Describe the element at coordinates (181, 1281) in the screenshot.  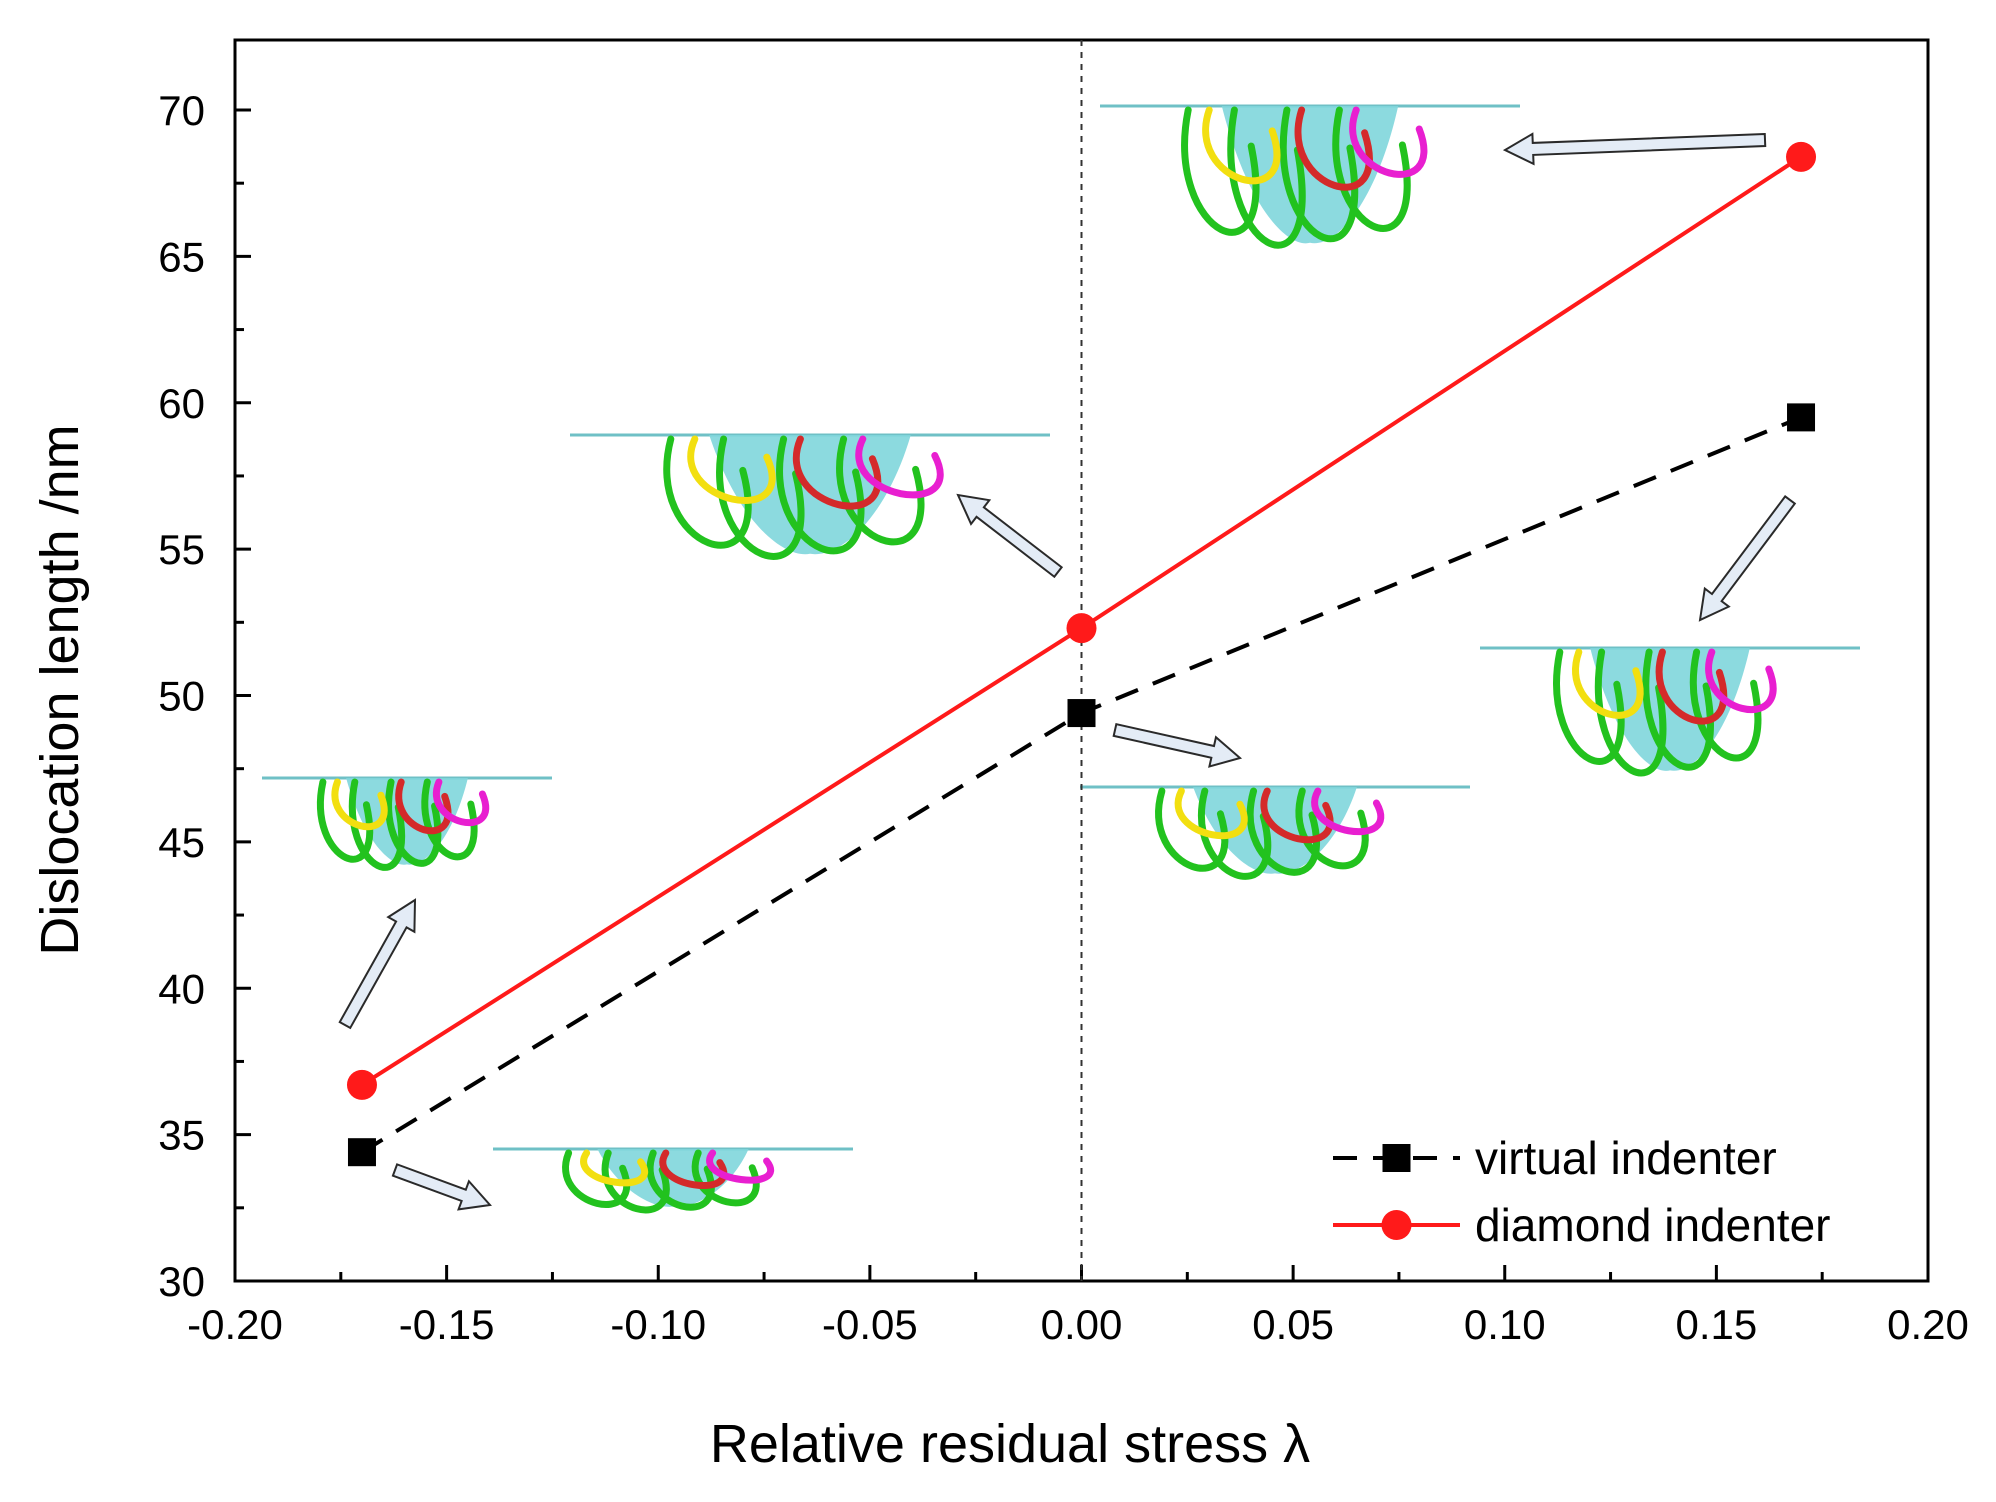
I see `y-tick-label: 30` at that location.